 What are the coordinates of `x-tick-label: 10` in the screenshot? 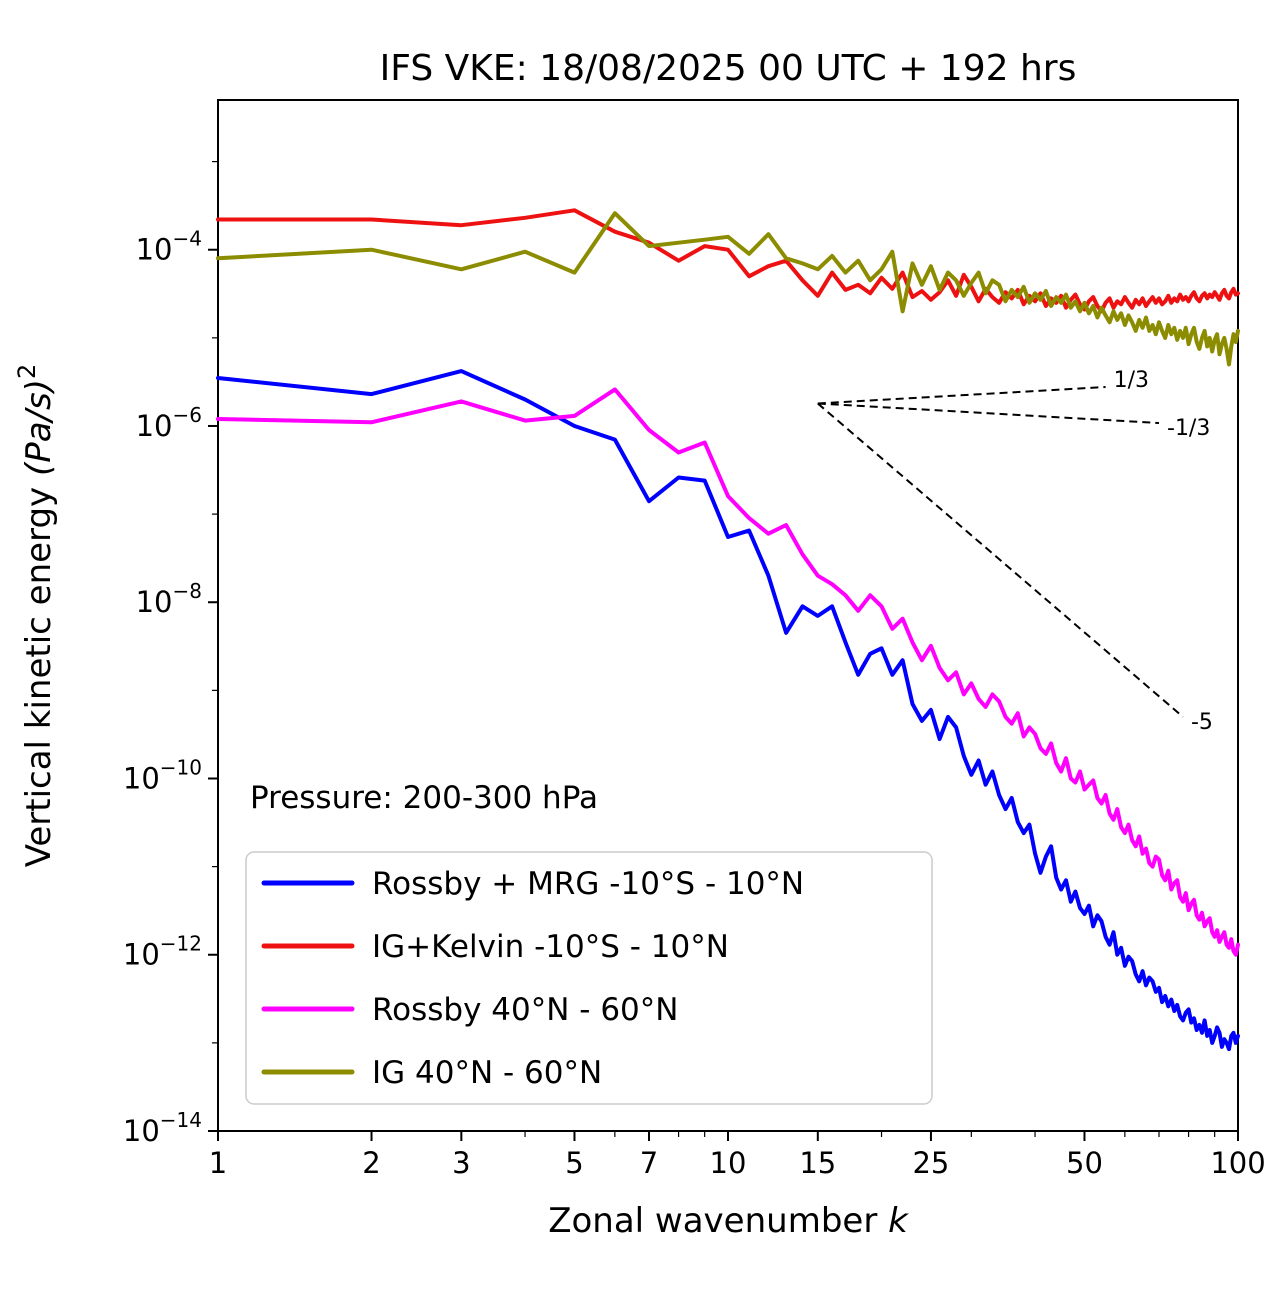 It's located at (728, 1163).